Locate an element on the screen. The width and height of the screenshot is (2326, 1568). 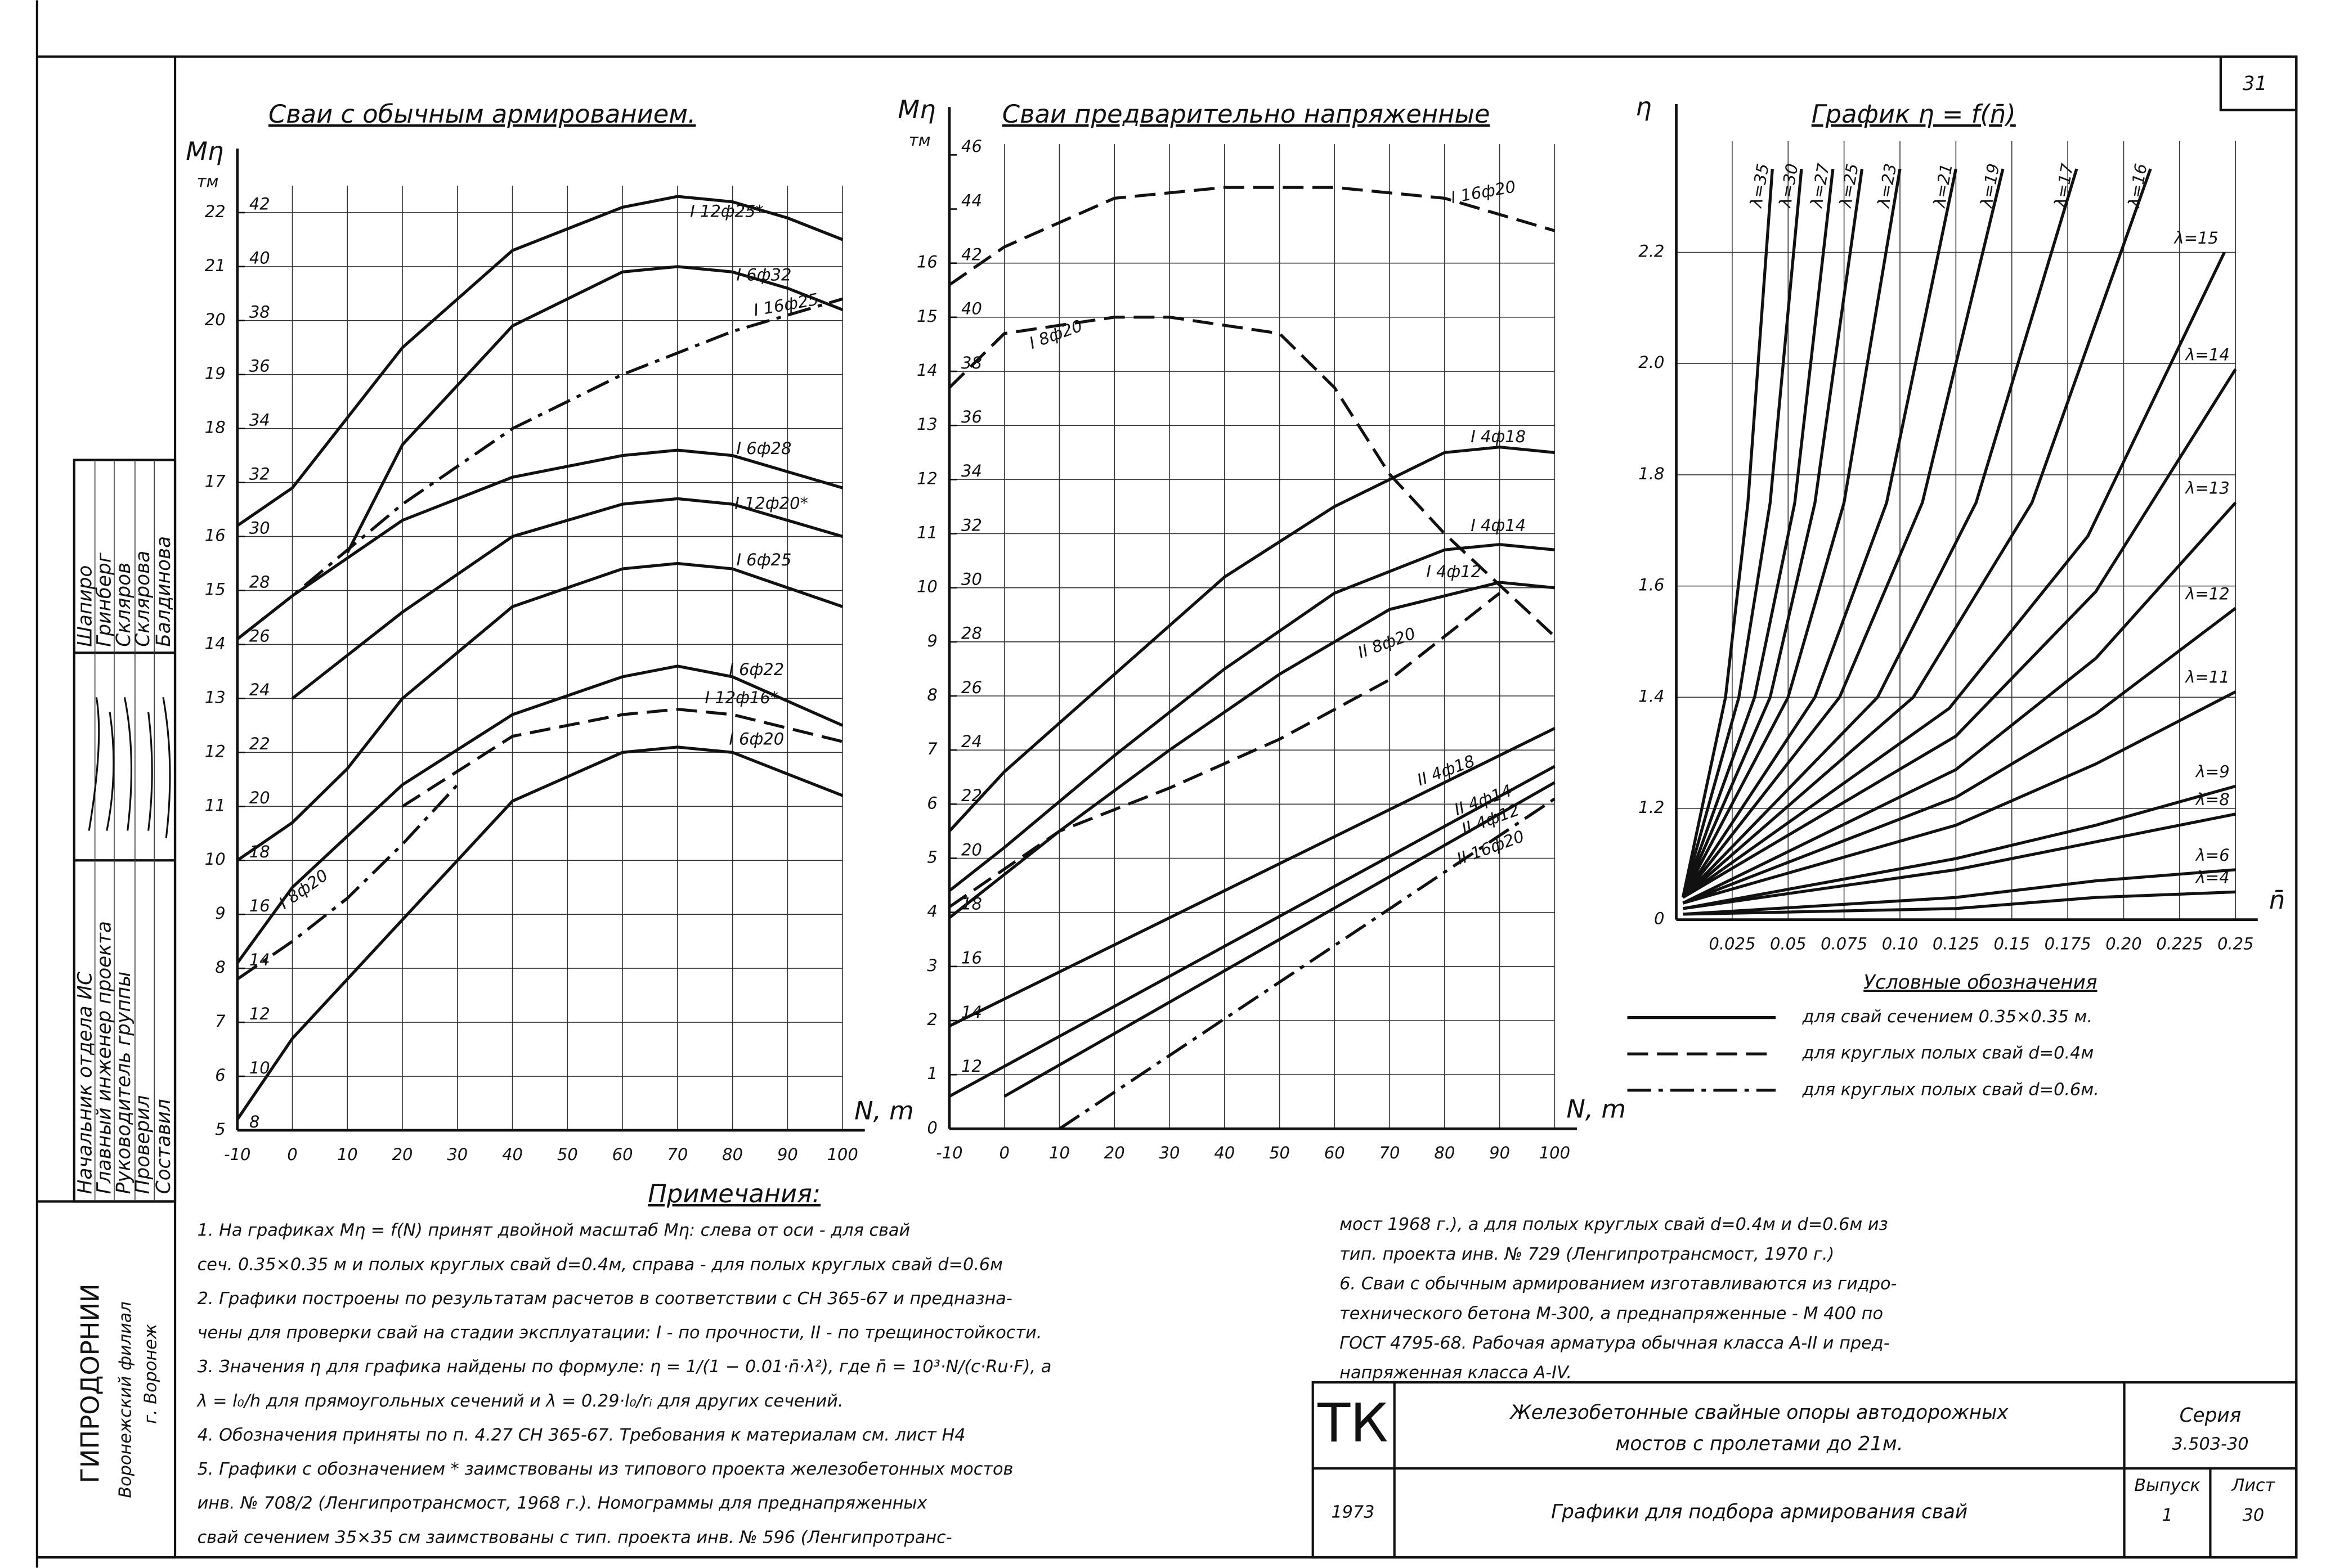
stamp-name: Скляров is located at coordinates (124, 605).